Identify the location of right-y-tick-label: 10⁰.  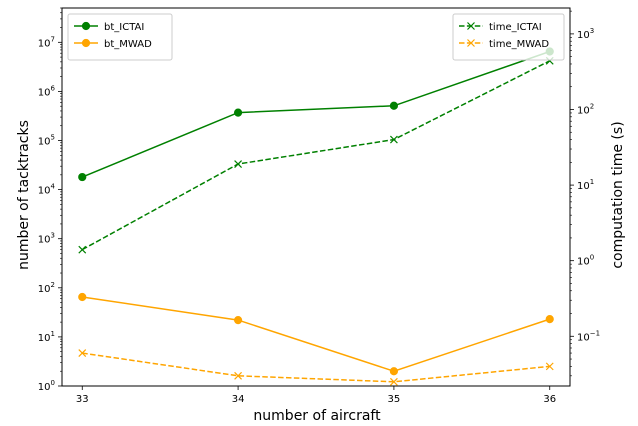
(585, 261).